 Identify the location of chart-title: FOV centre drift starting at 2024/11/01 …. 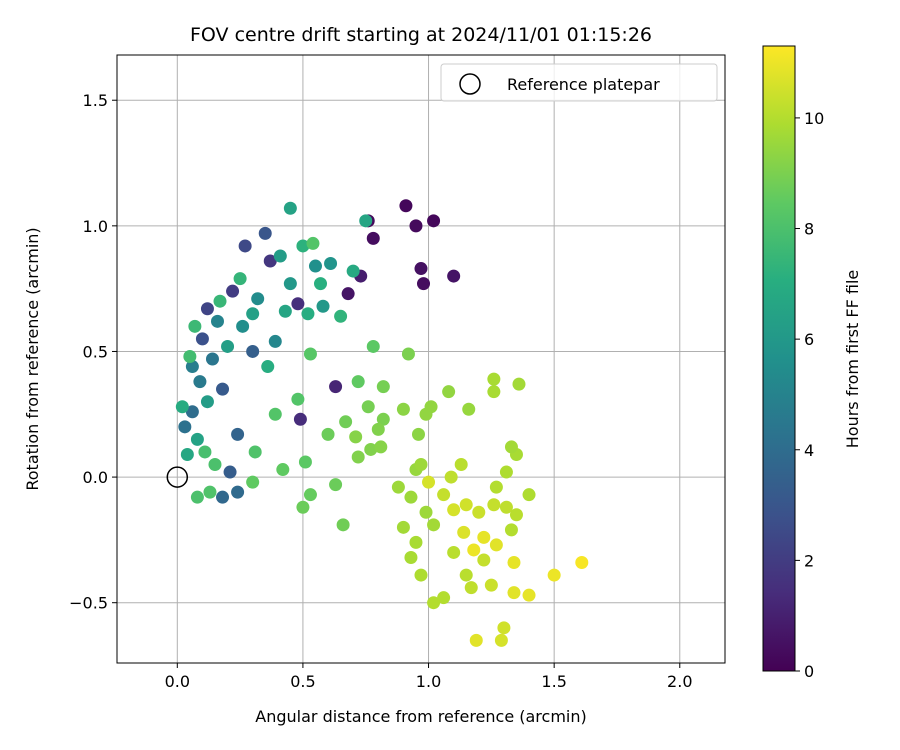
(421, 35).